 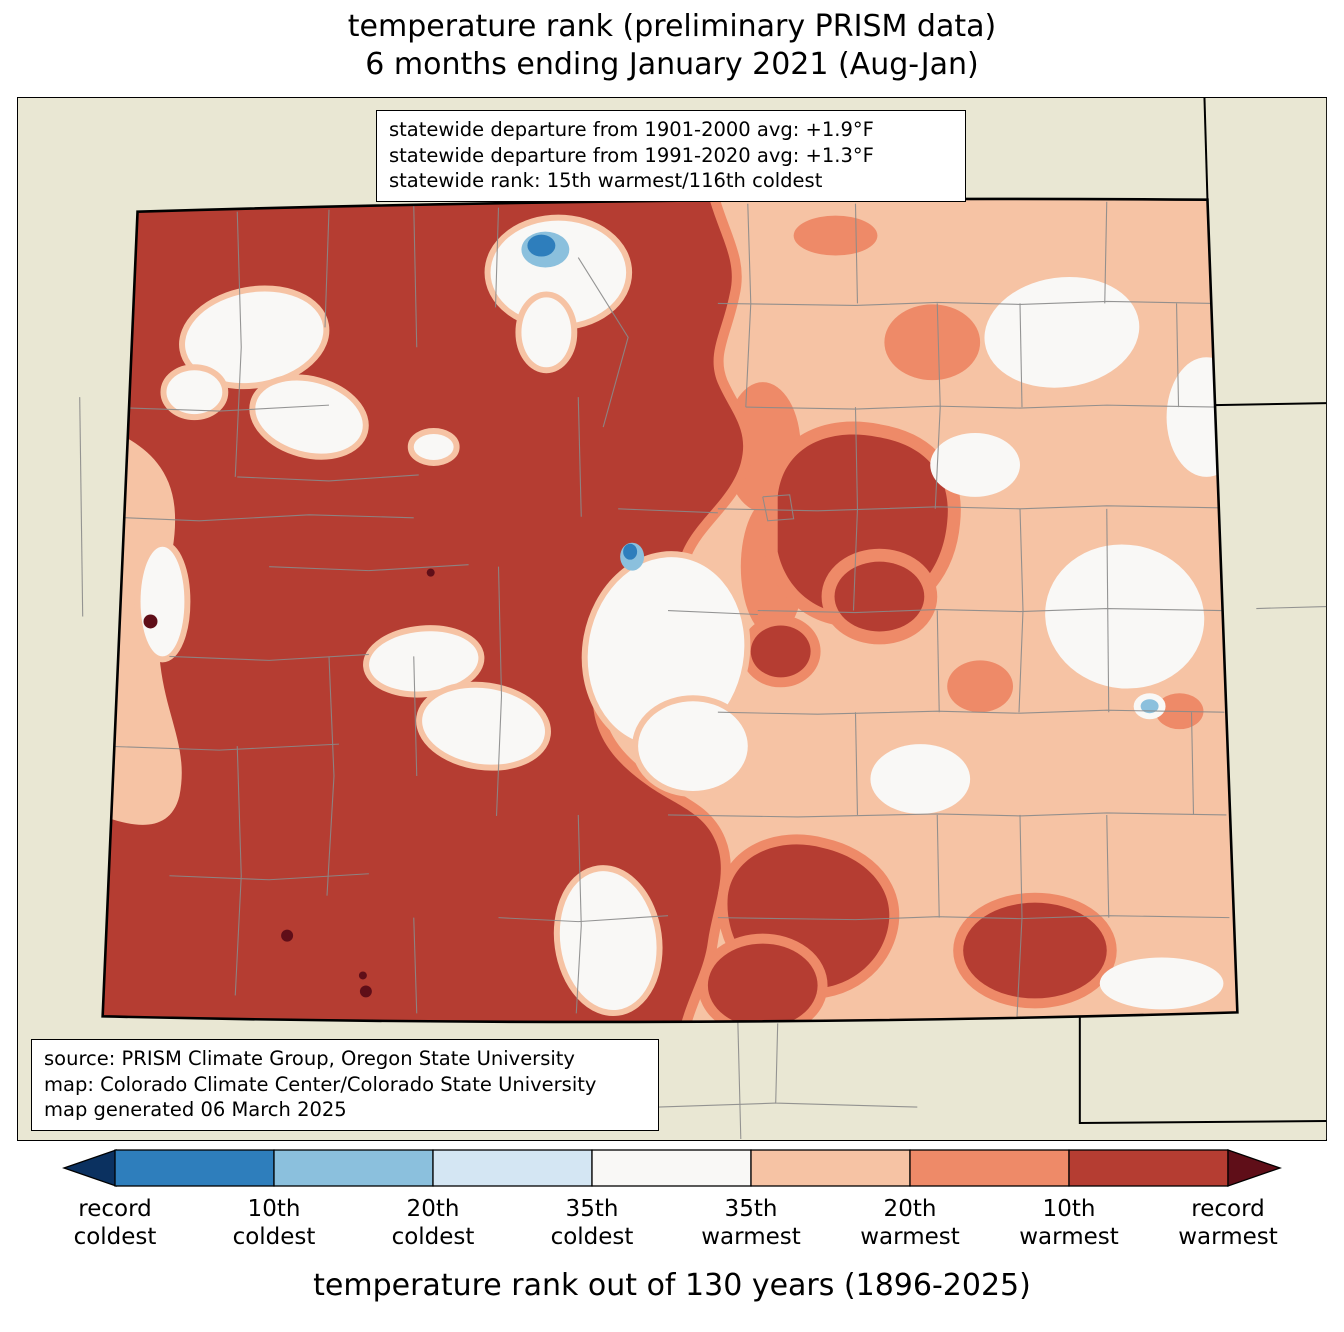 What do you see at coordinates (115, 1223) in the screenshot?
I see `label-record-coldest: record coldest` at bounding box center [115, 1223].